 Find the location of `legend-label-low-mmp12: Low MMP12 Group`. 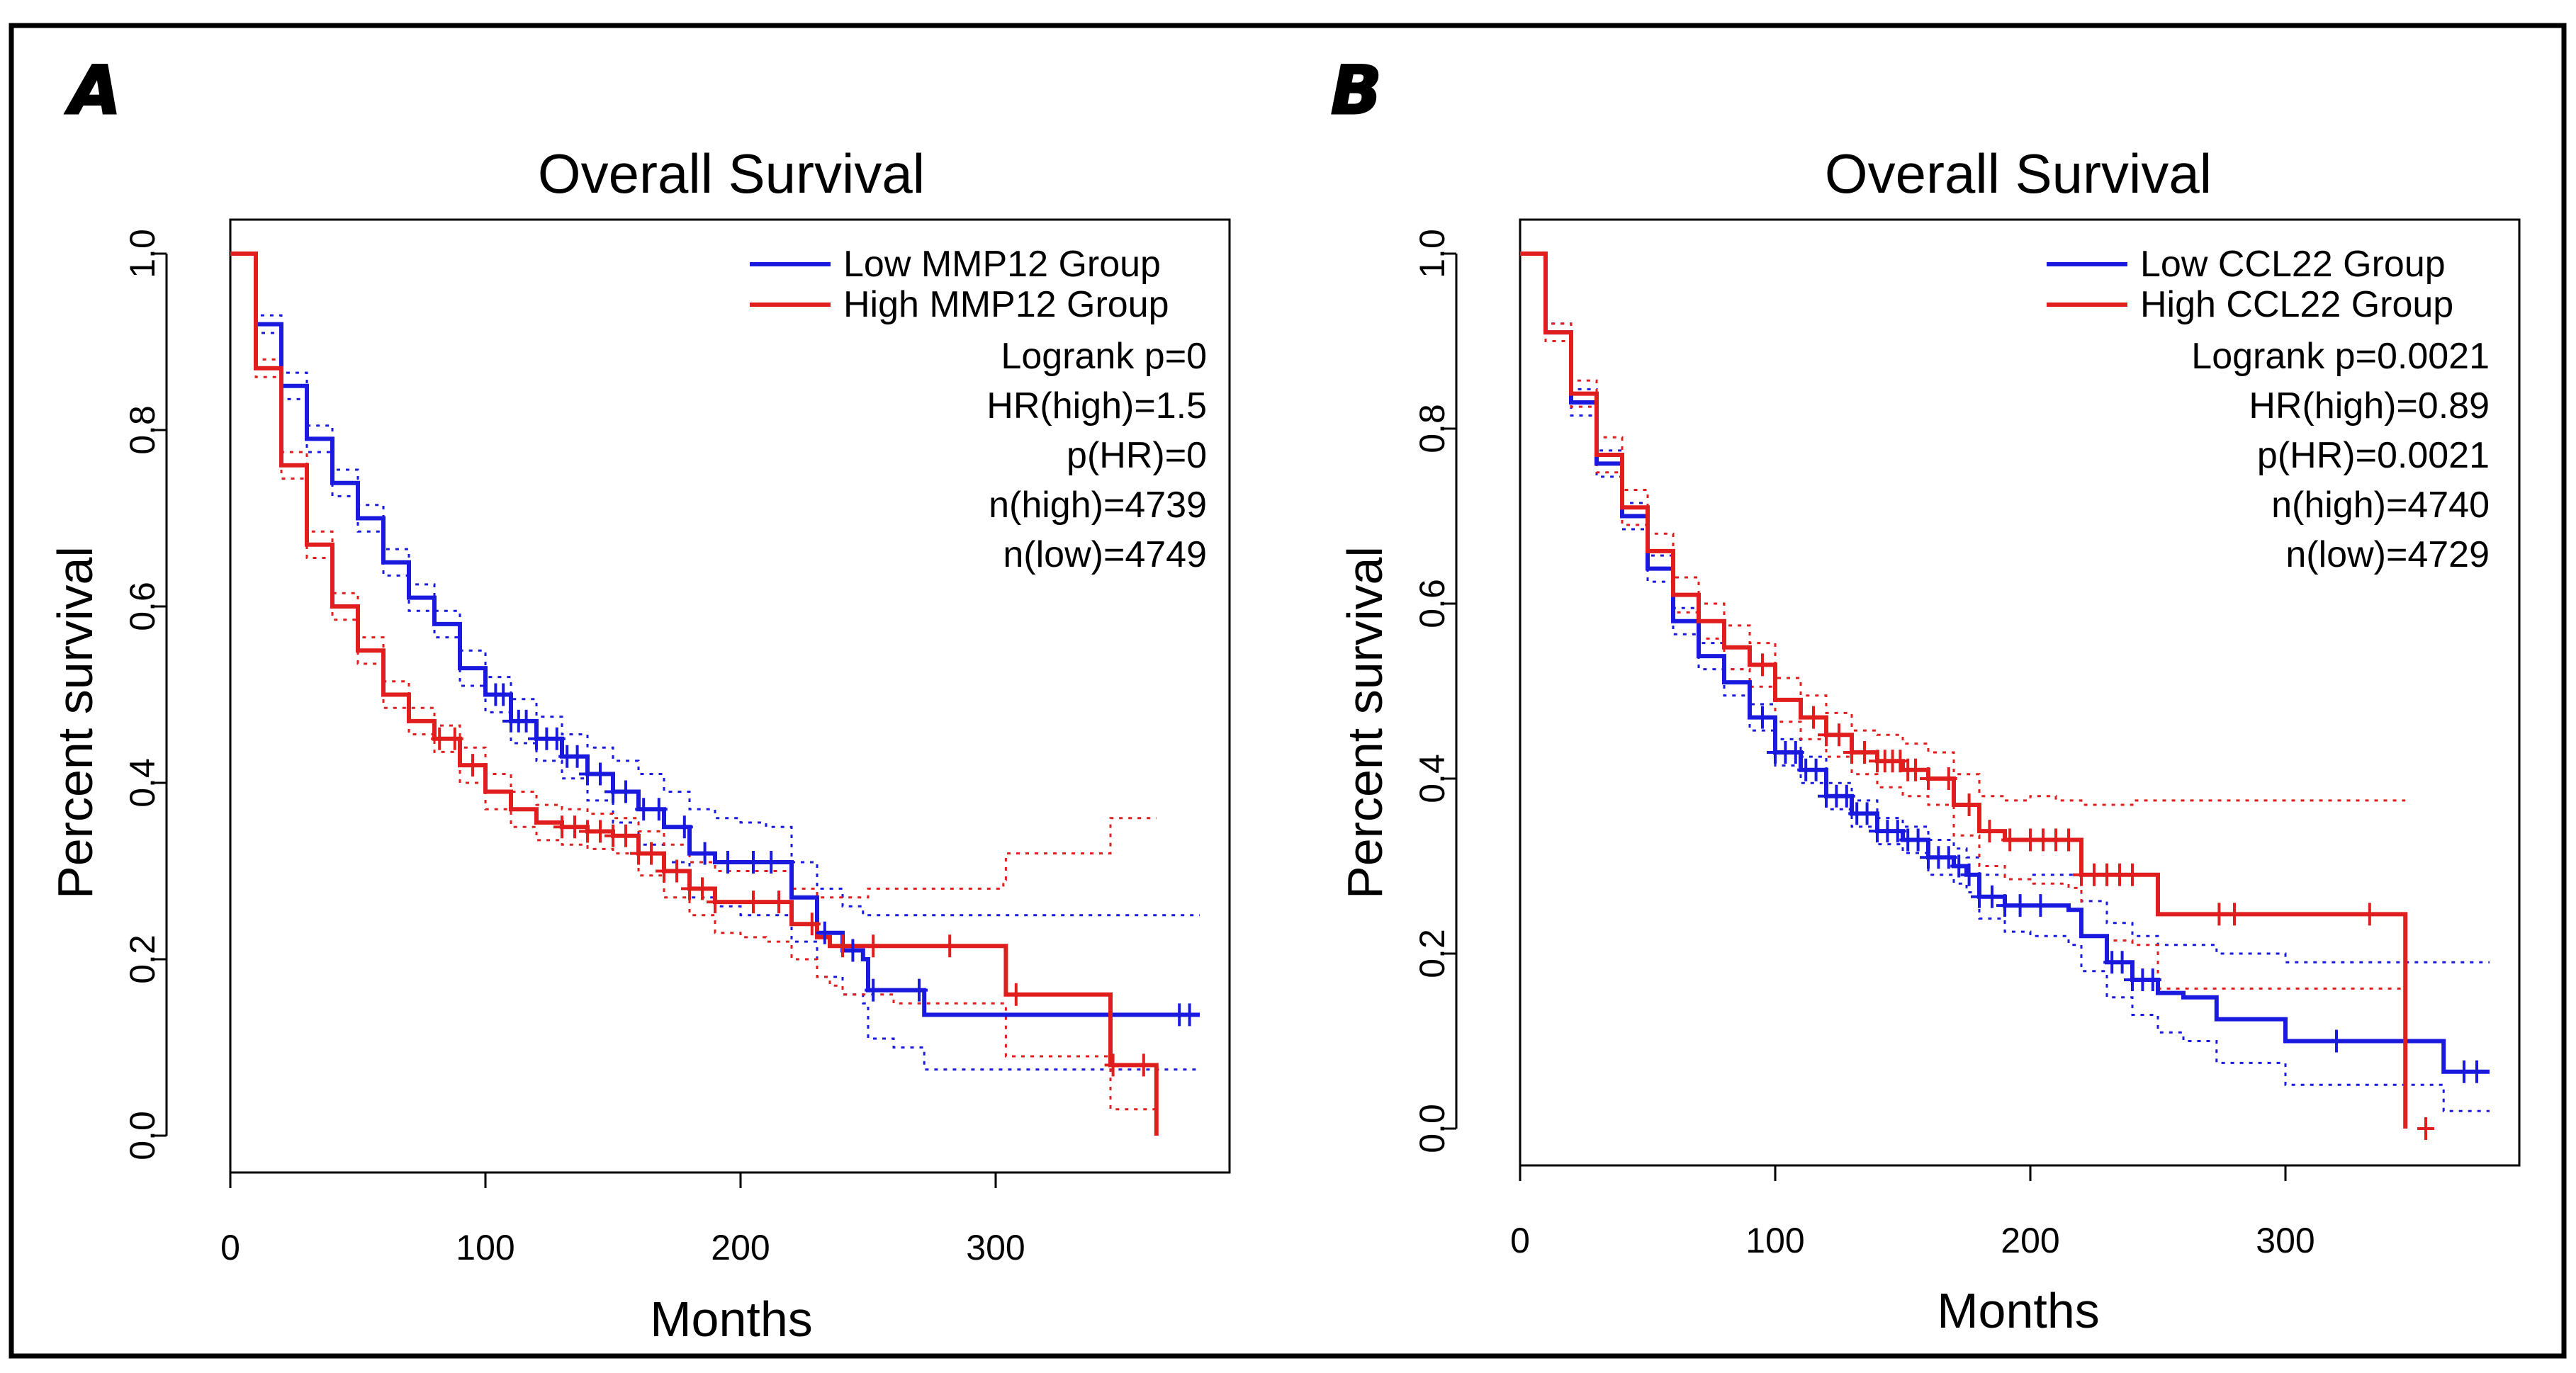

legend-label-low-mmp12: Low MMP12 Group is located at coordinates (1002, 264).